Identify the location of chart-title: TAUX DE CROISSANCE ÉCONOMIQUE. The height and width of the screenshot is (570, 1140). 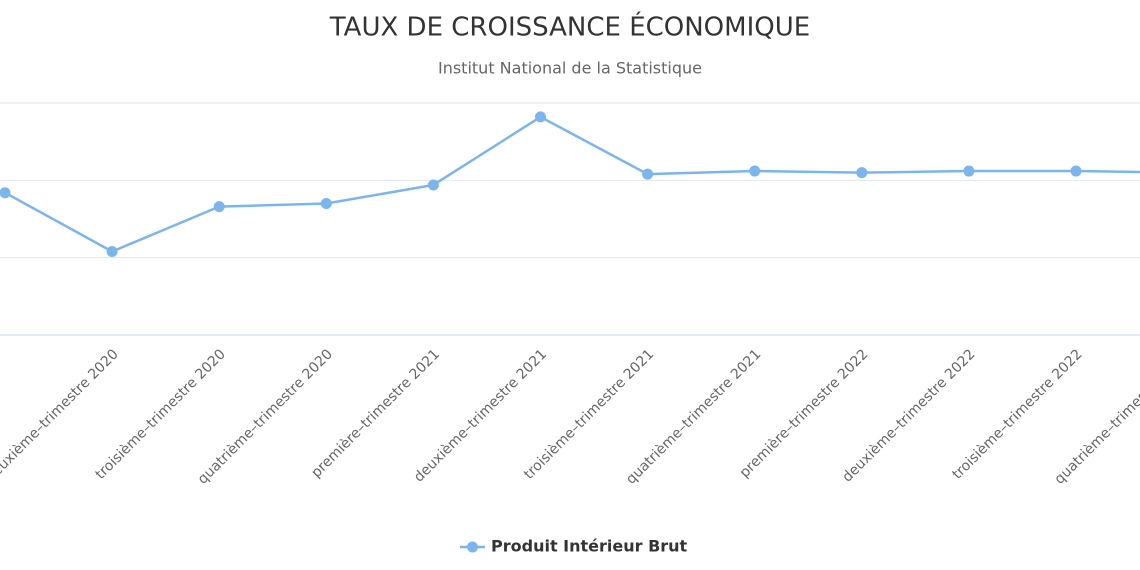
(569, 27).